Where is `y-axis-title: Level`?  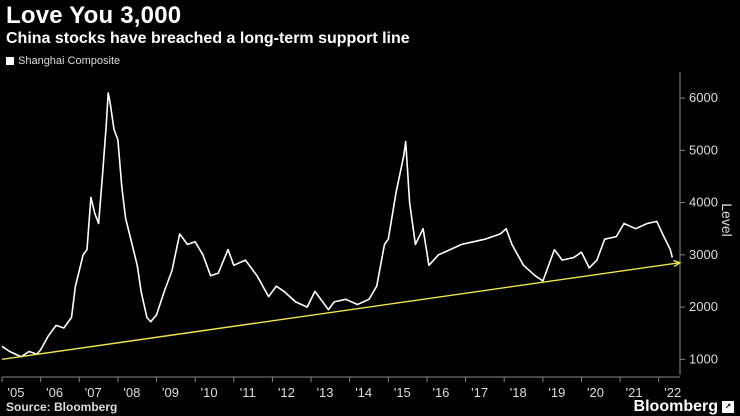 y-axis-title: Level is located at coordinates (727, 219).